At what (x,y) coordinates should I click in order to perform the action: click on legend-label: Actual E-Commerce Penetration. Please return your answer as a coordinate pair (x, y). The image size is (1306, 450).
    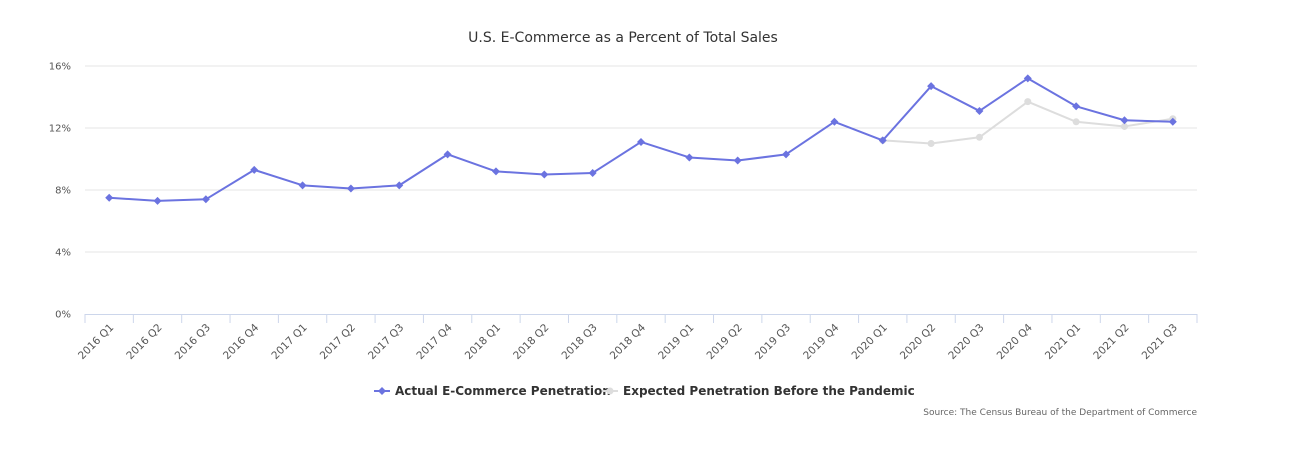
    Looking at the image, I should click on (503, 391).